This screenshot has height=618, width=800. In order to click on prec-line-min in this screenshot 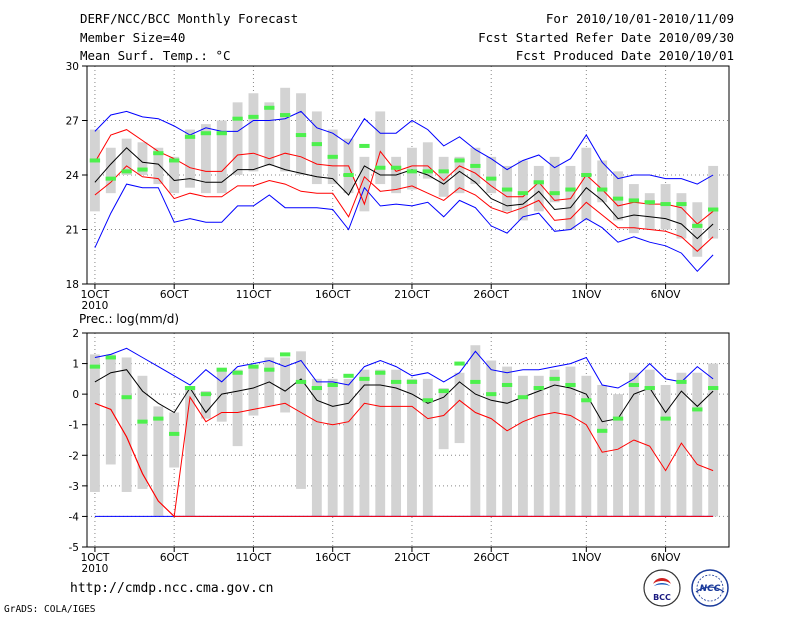, I will do `click(404, 368)`.